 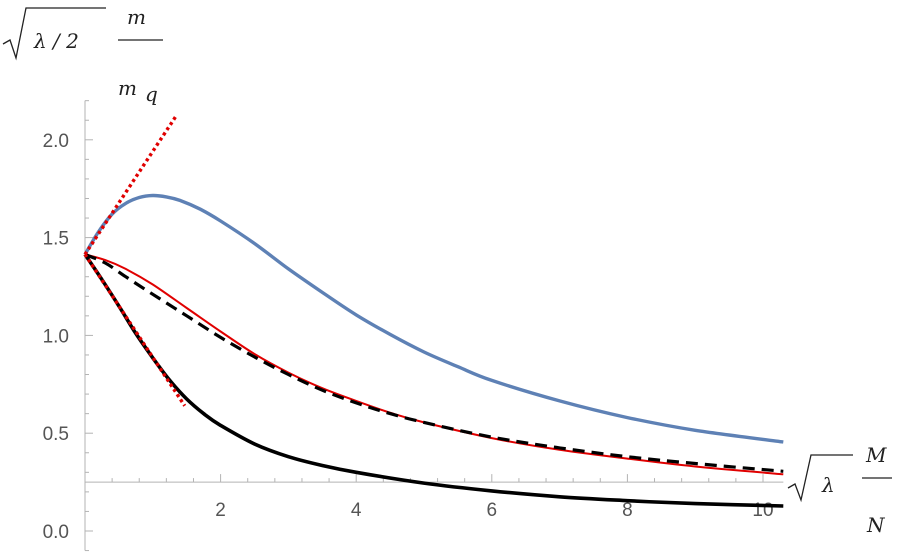 What do you see at coordinates (876, 455) in the screenshot?
I see `x-label-numerator: M` at bounding box center [876, 455].